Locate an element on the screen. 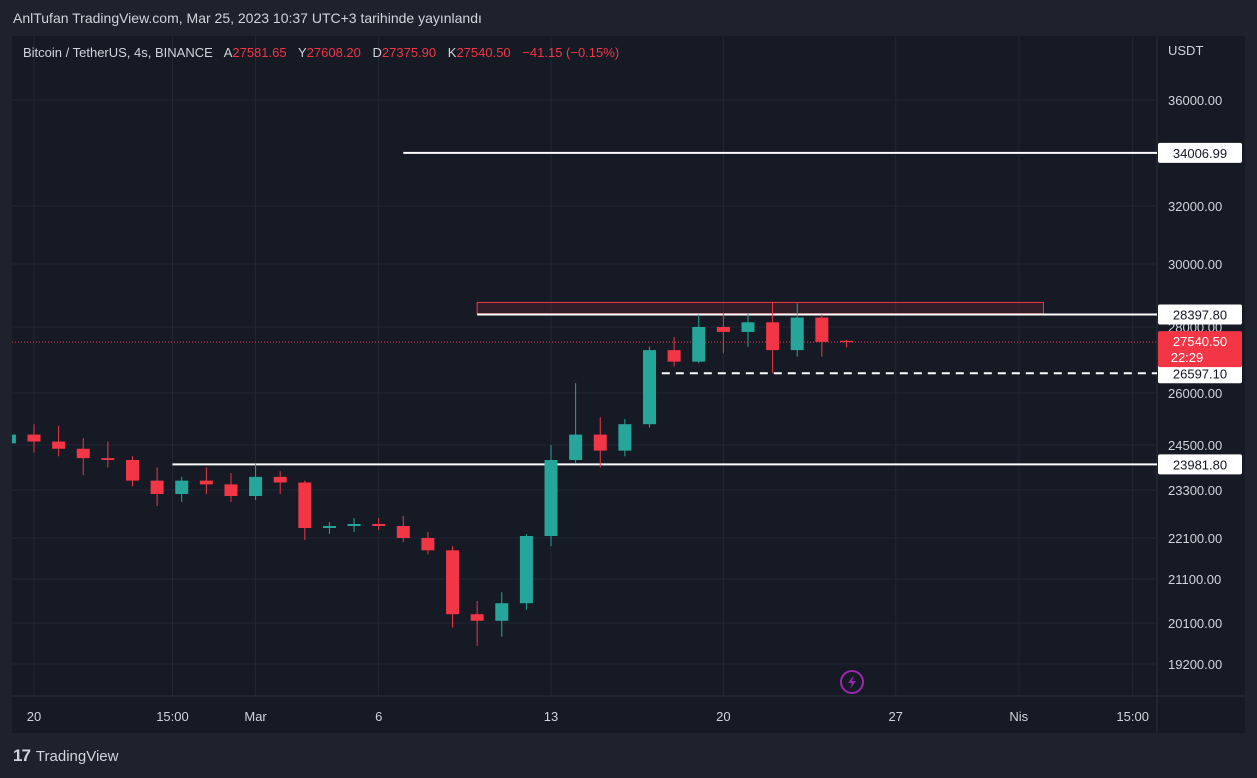  legend-close-value: 27540.50 is located at coordinates (483, 52).